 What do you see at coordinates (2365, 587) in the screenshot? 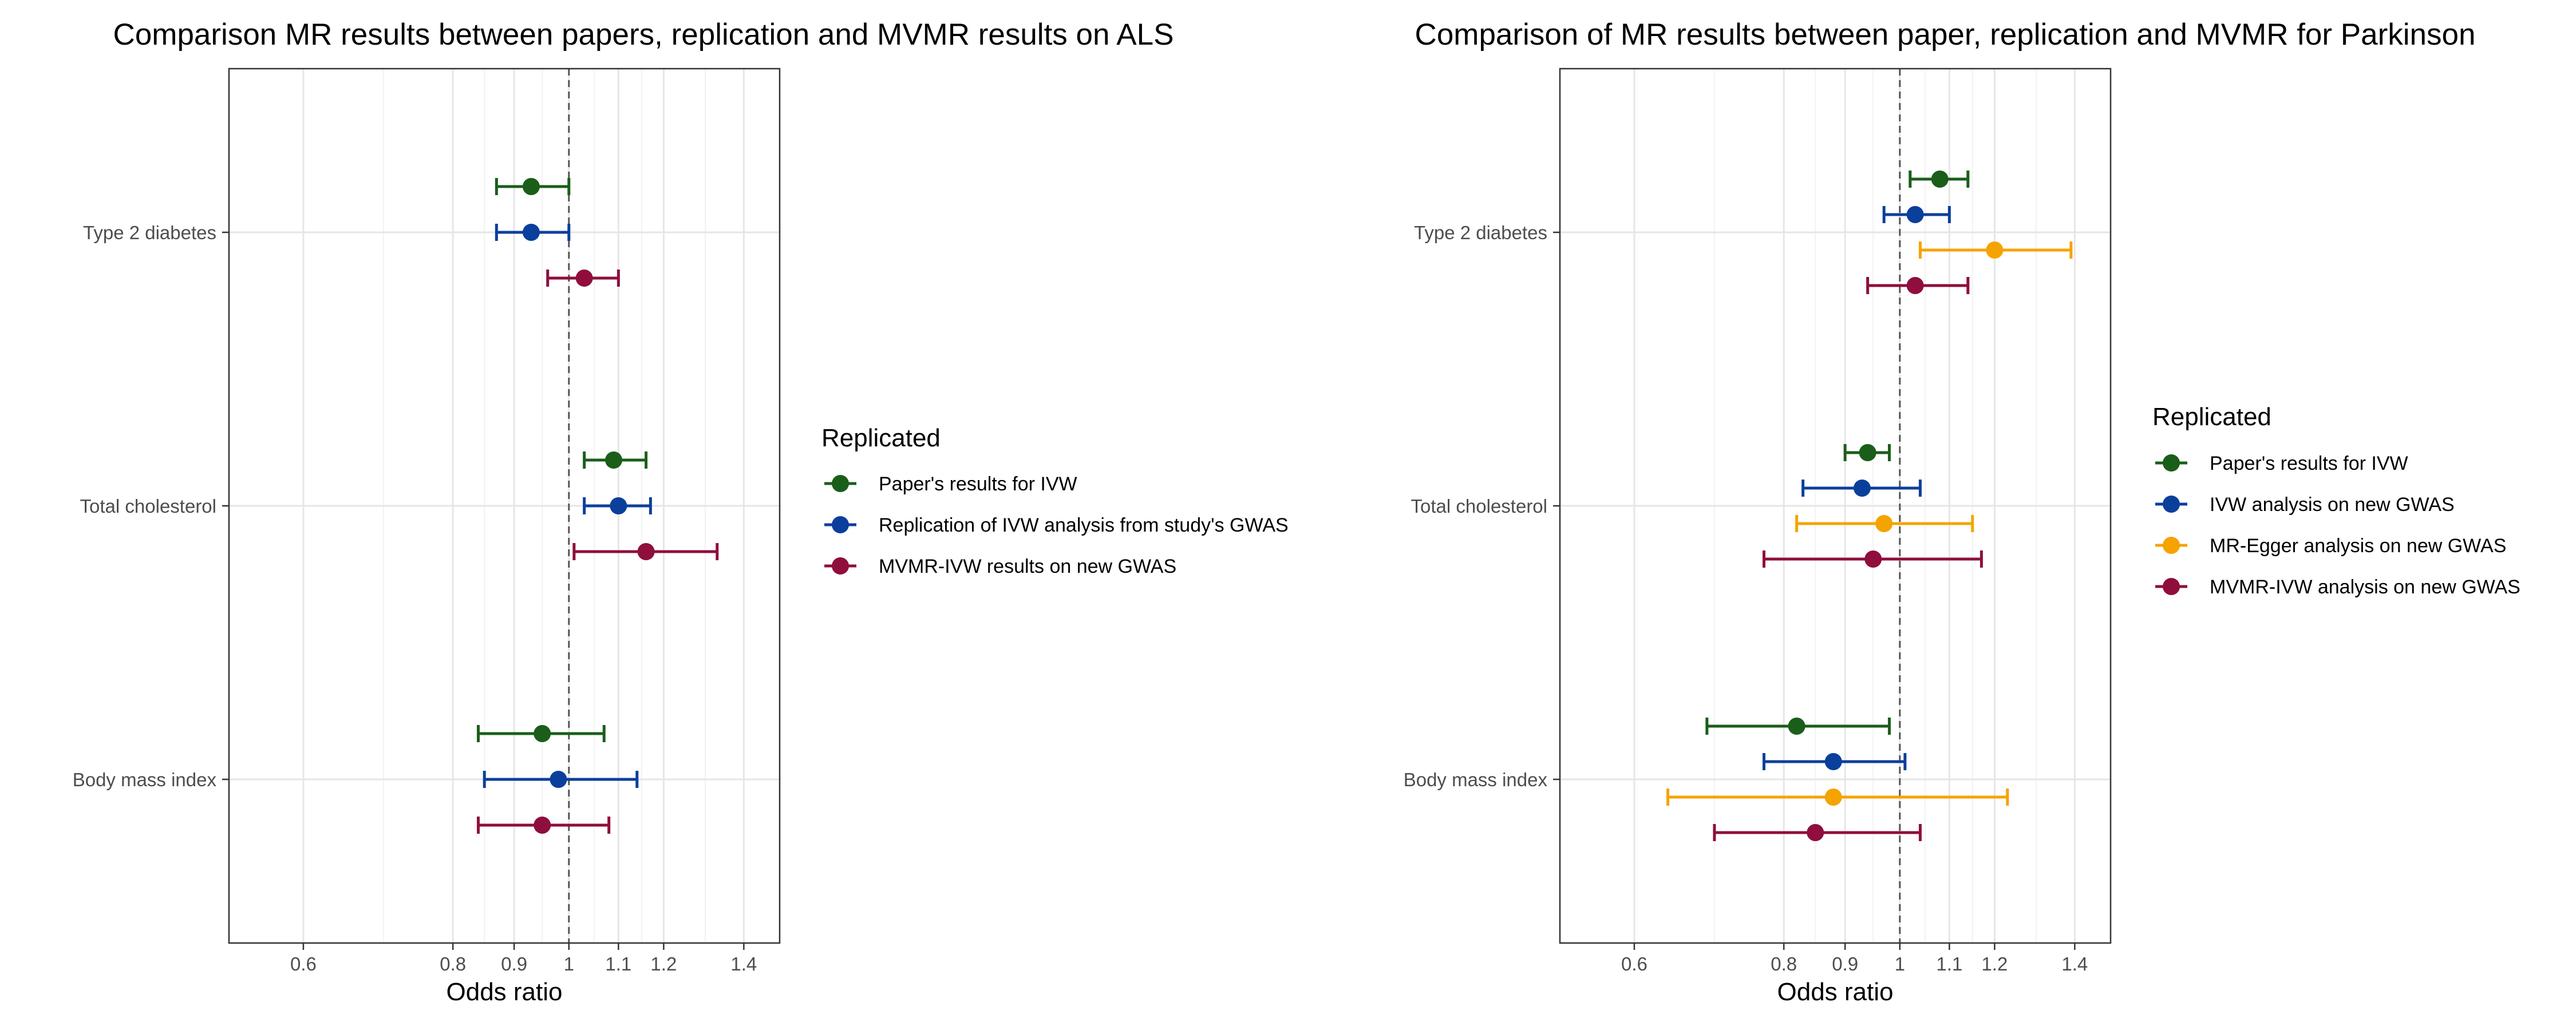
I see `legend-label: MVMR-IVW analysis on new GWAS` at bounding box center [2365, 587].